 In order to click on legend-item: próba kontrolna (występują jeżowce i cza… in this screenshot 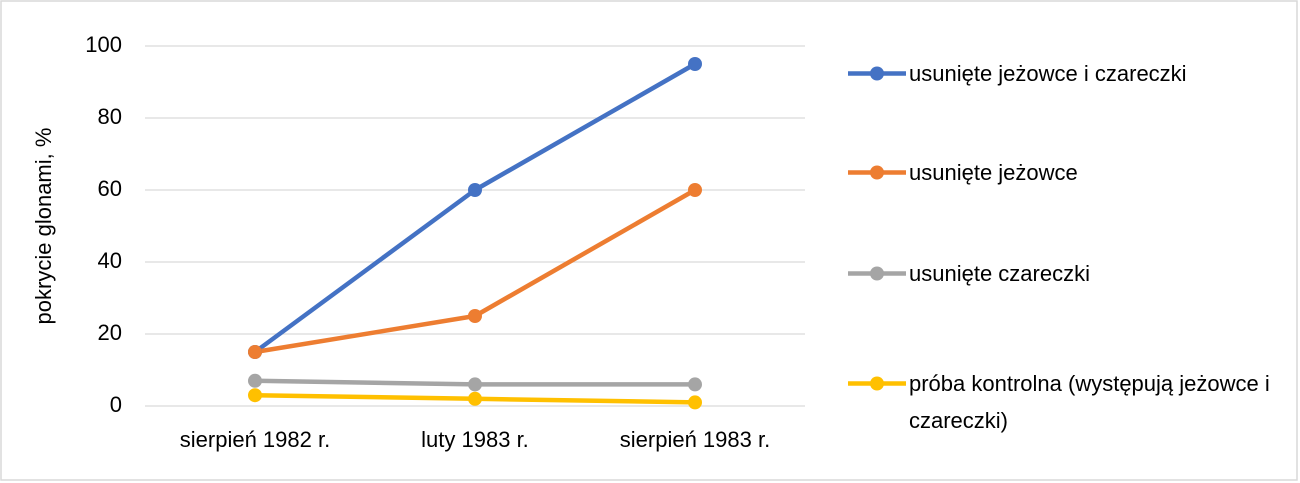, I will do `click(1070, 402)`.